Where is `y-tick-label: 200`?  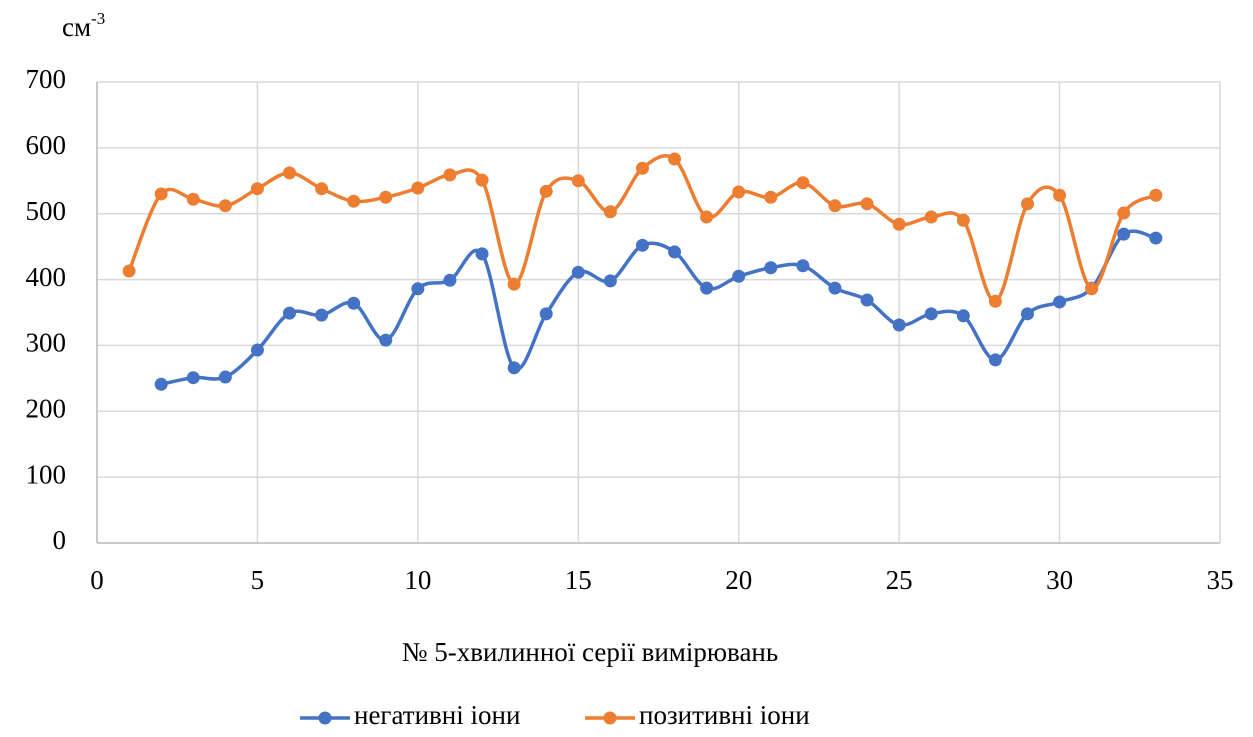
y-tick-label: 200 is located at coordinates (46, 408).